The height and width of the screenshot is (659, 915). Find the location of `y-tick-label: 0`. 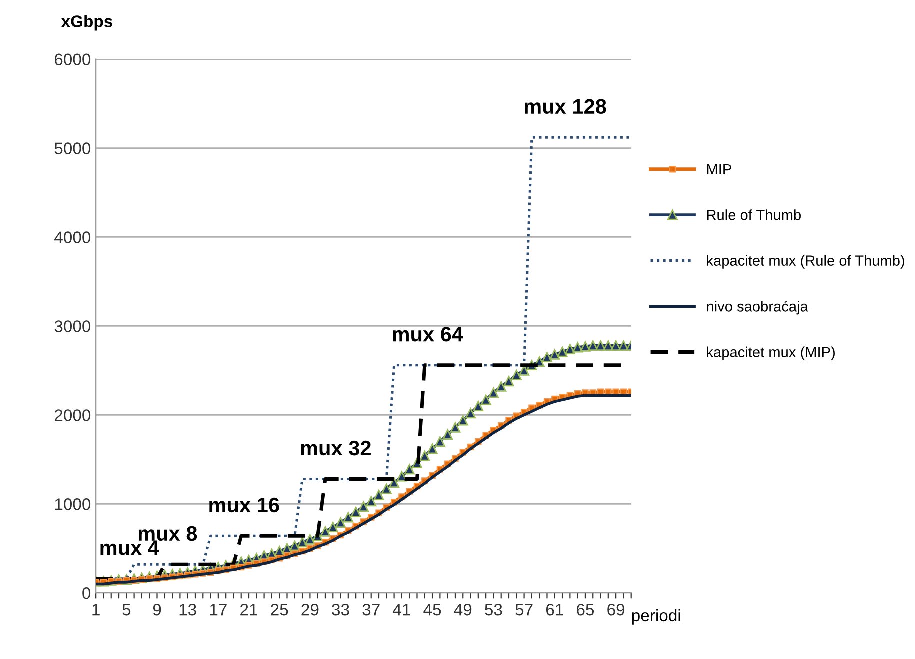

y-tick-label: 0 is located at coordinates (86, 594).